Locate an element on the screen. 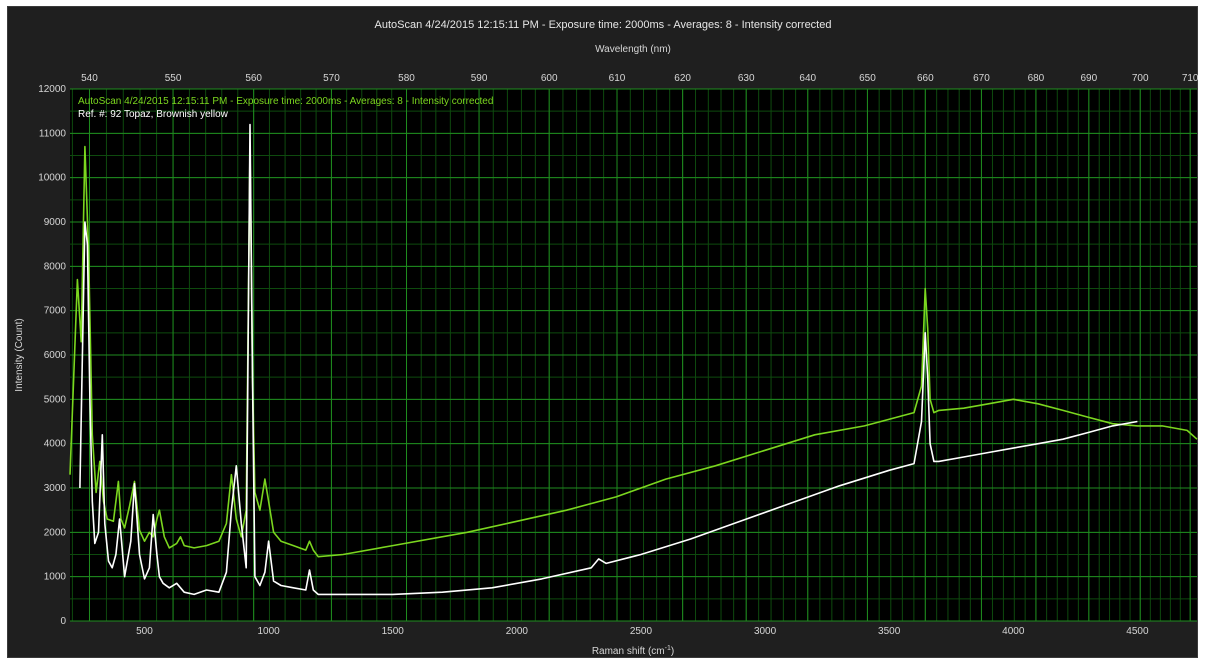 Image resolution: width=1206 pixels, height=661 pixels. x-tick-label: 500 is located at coordinates (144, 631).